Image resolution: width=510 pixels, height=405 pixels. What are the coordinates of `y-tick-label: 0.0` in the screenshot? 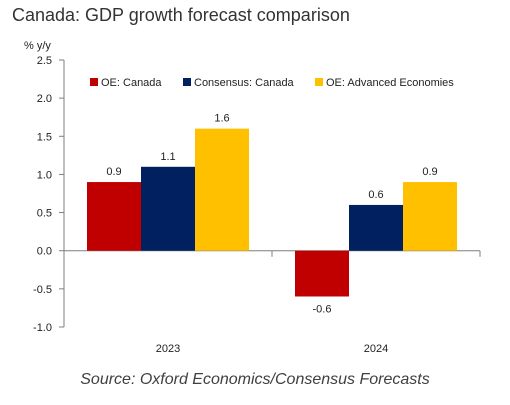 It's located at (44, 252).